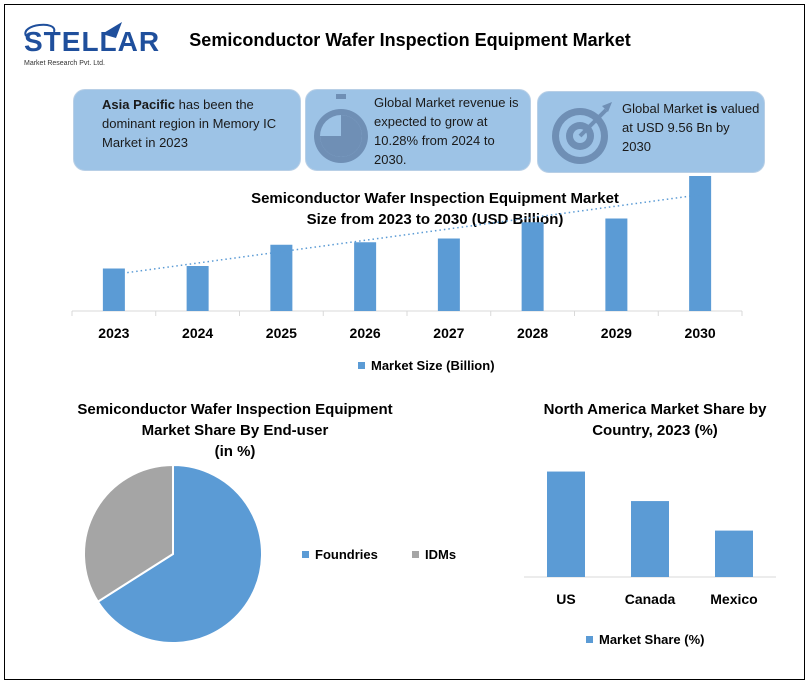 The height and width of the screenshot is (686, 811). What do you see at coordinates (235, 409) in the screenshot?
I see `end-user-title-line1: Semiconductor Wafer Inspection Equipment` at bounding box center [235, 409].